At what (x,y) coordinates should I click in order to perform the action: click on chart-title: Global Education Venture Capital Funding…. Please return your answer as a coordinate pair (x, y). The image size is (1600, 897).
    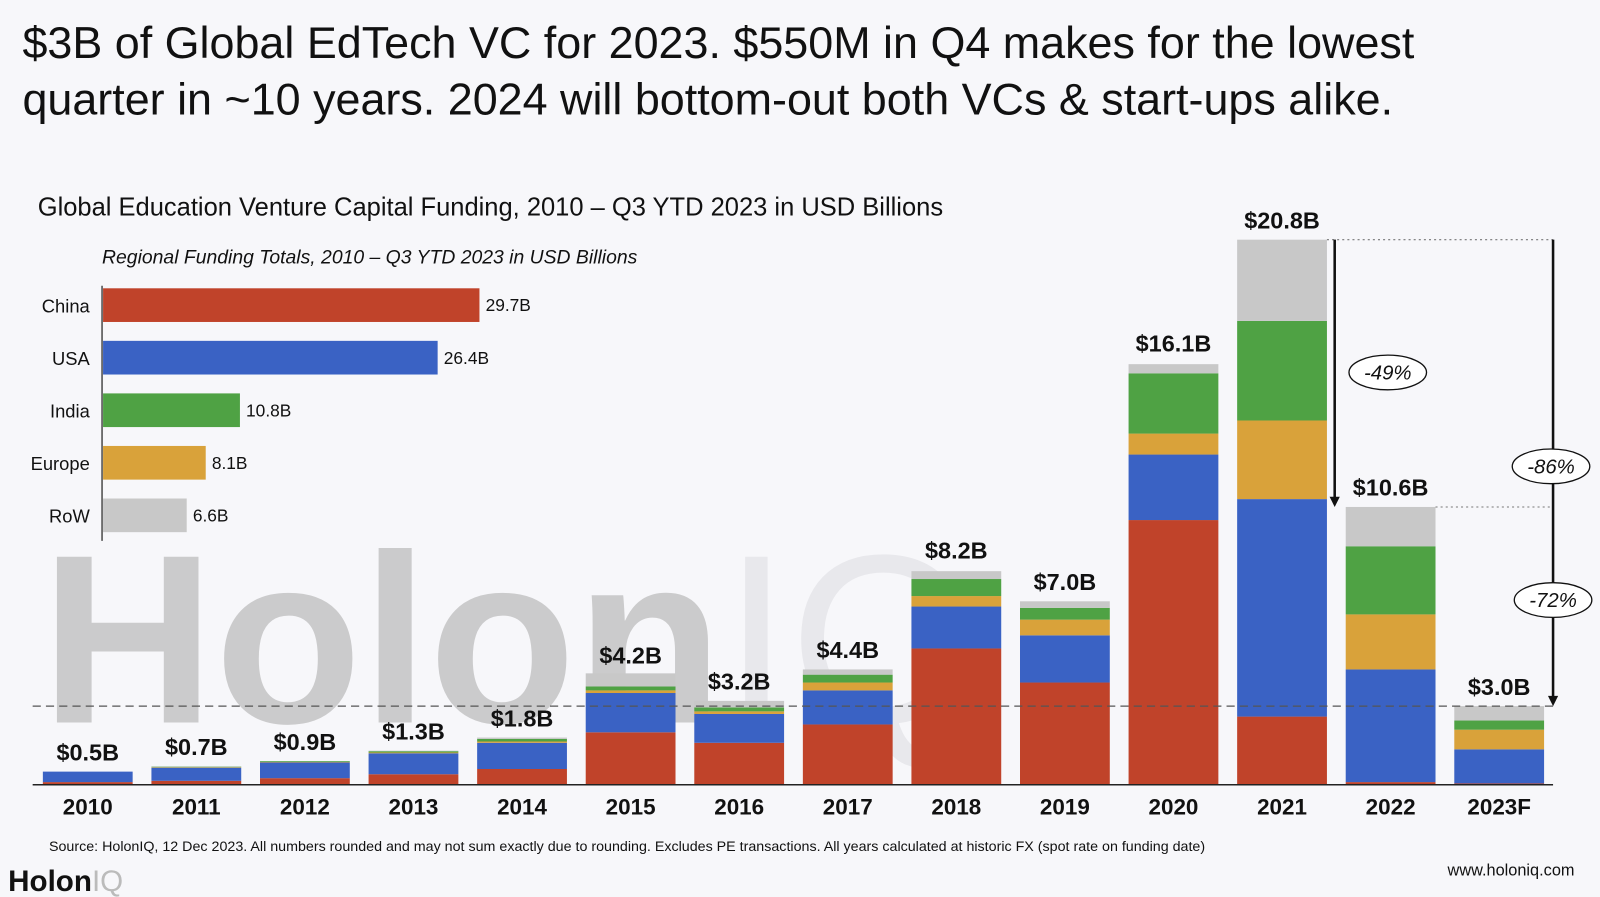
    Looking at the image, I should click on (490, 207).